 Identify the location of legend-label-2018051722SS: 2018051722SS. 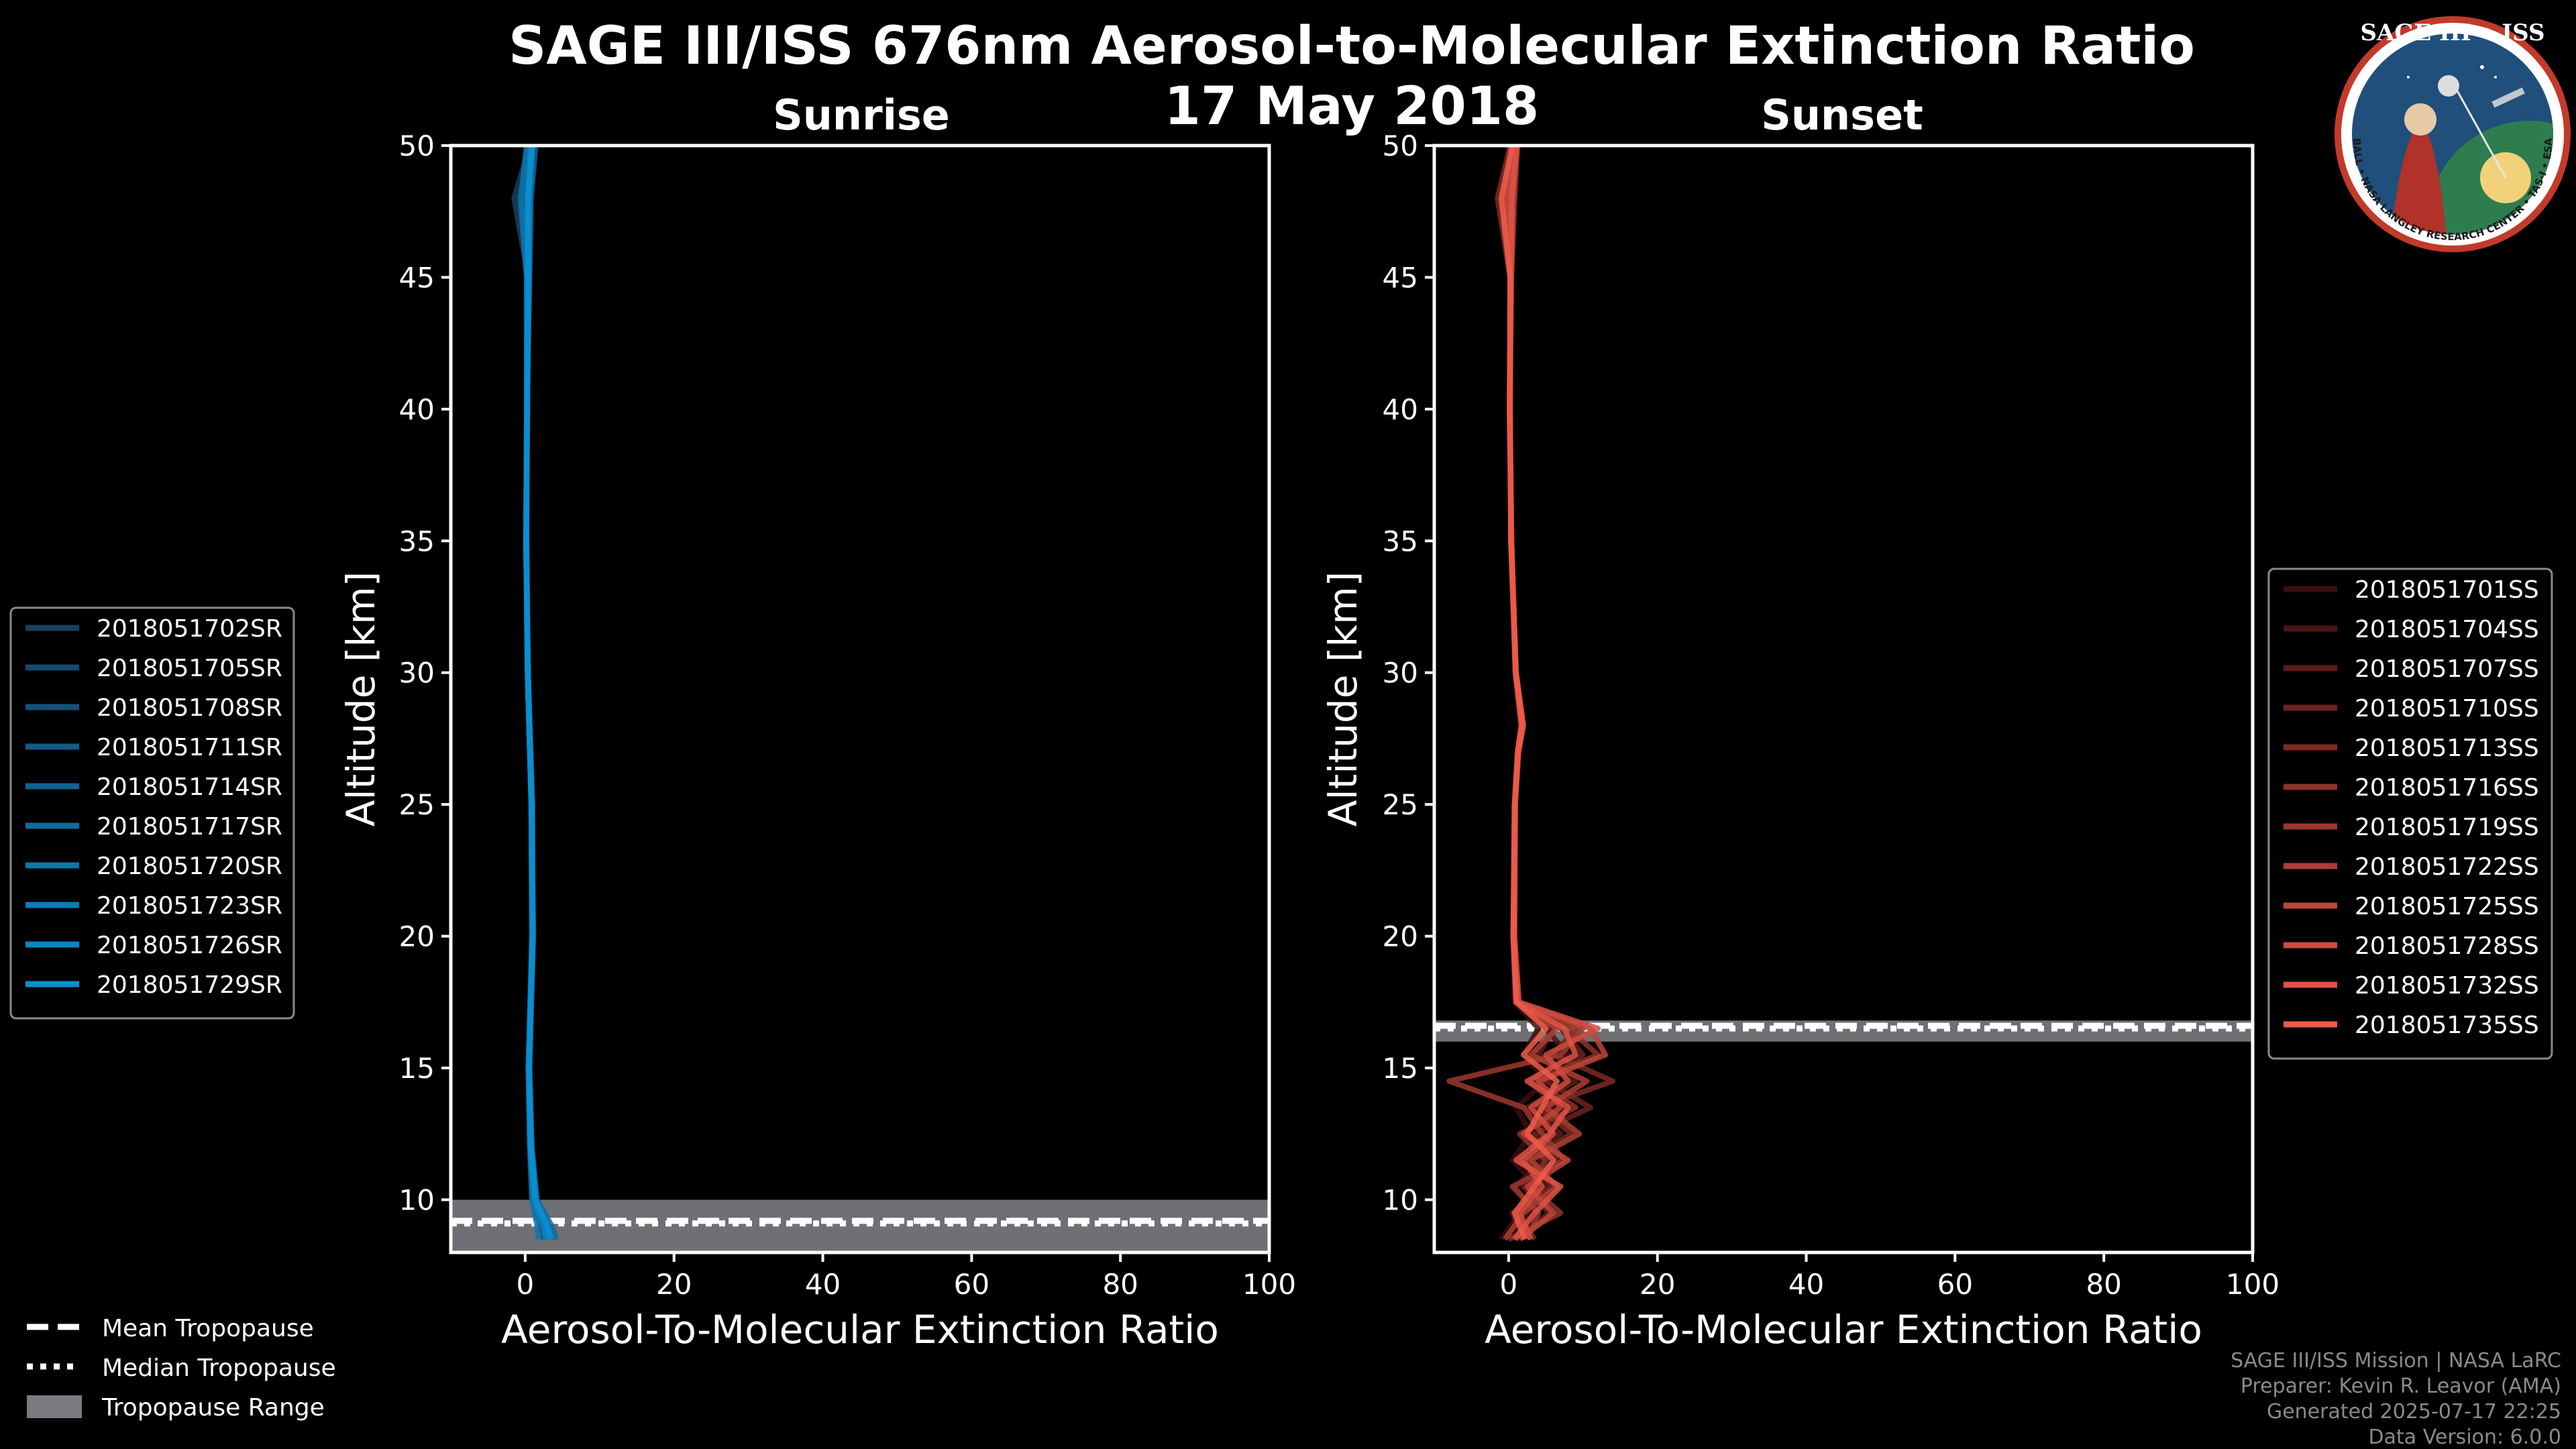
(2447, 867).